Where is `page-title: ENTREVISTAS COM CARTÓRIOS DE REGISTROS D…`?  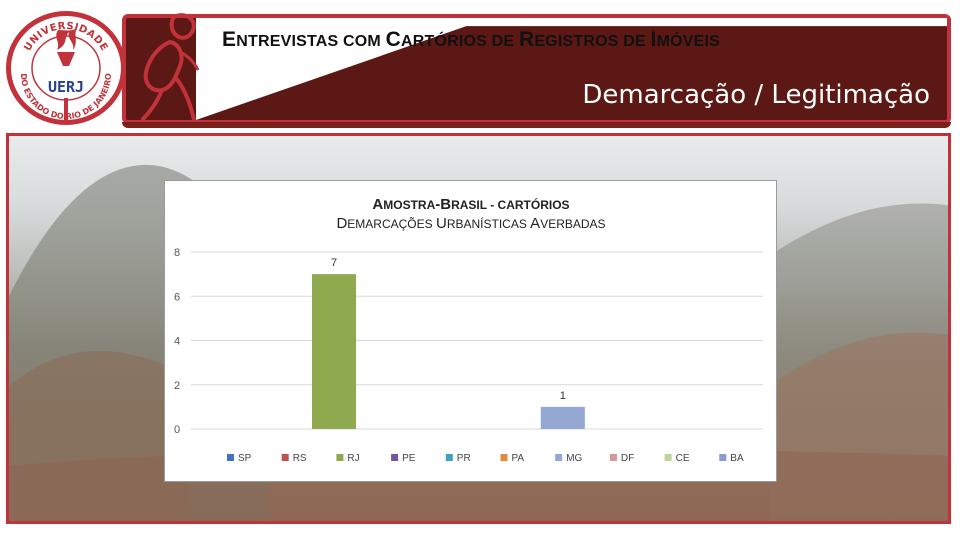
page-title: ENTREVISTAS COM CARTÓRIOS DE REGISTROS D… is located at coordinates (471, 40).